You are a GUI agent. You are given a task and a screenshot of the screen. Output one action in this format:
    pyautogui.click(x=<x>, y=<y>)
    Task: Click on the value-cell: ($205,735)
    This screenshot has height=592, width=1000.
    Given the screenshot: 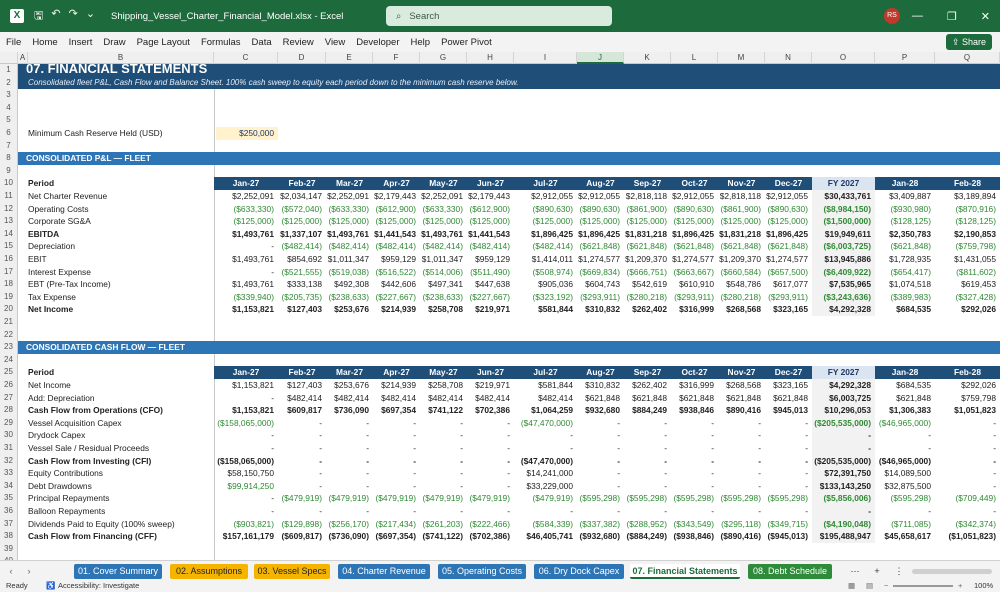 What is the action you would take?
    pyautogui.click(x=301, y=296)
    